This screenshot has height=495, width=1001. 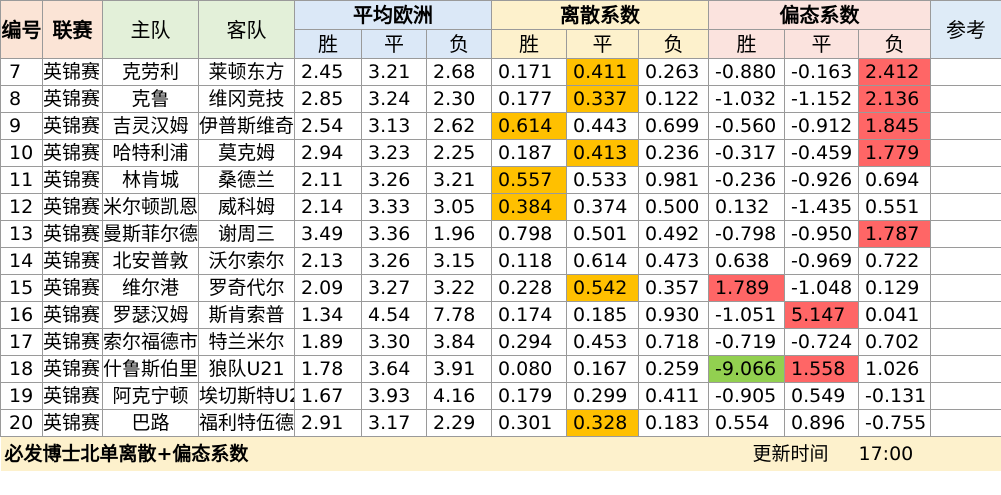 What do you see at coordinates (459, 315) in the screenshot?
I see `cell-avg-lose: 7.78` at bounding box center [459, 315].